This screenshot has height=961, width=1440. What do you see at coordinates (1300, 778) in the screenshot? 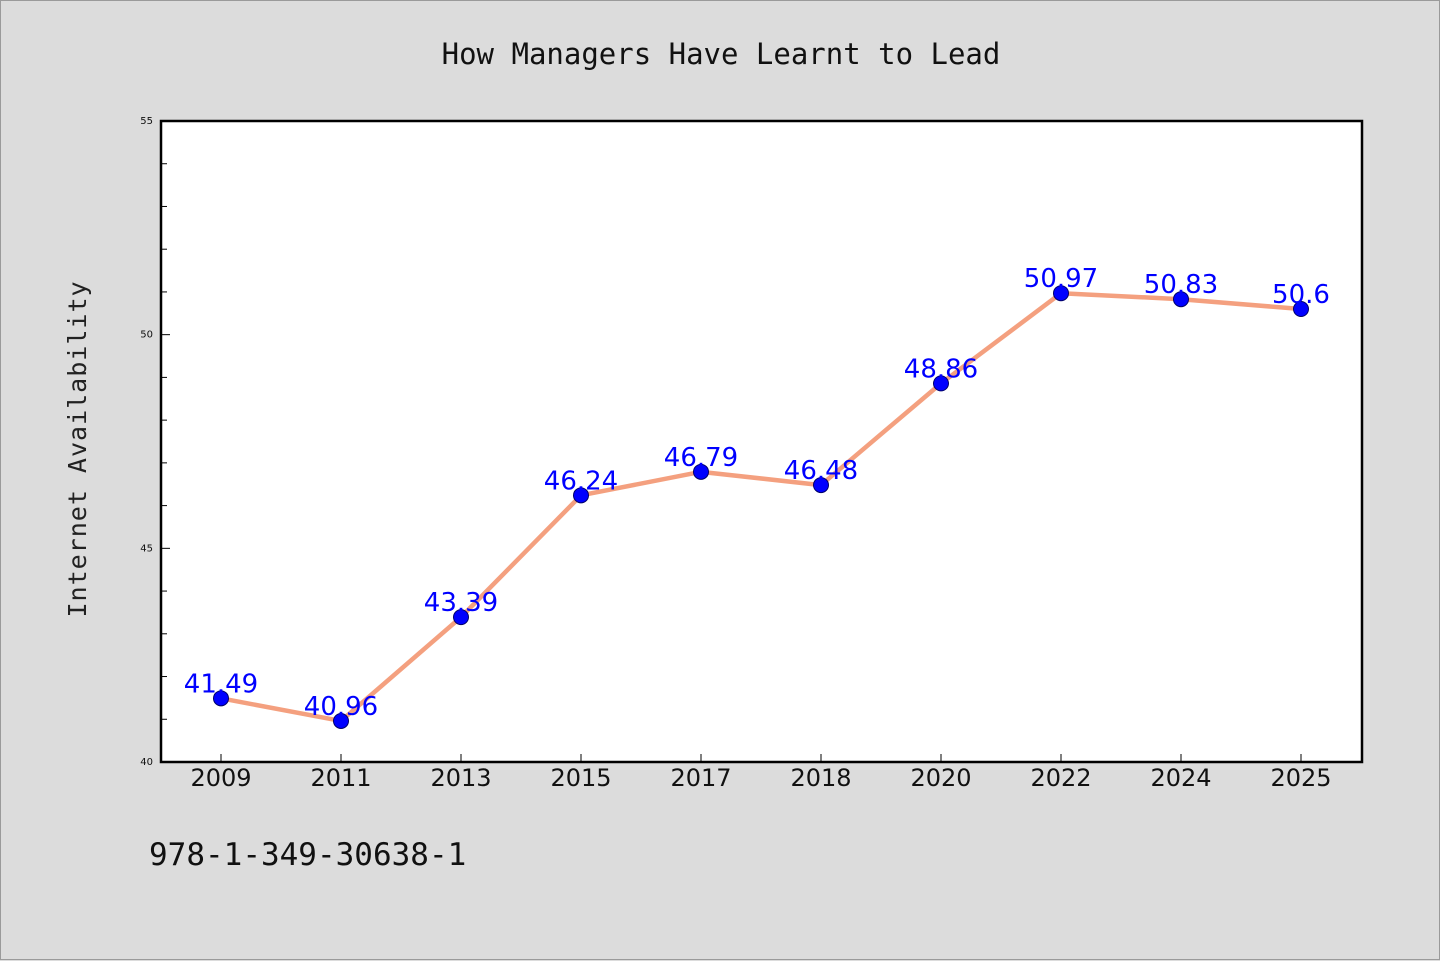
I see `x-tick-label: 2025` at bounding box center [1300, 778].